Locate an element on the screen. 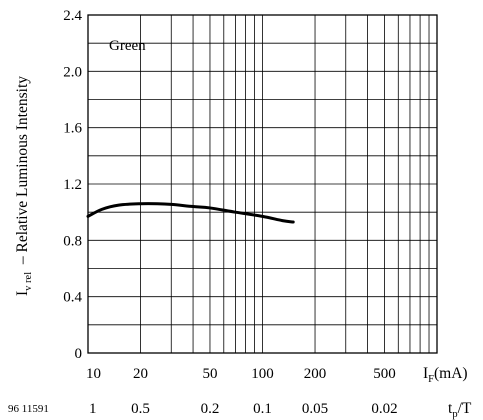 The height and width of the screenshot is (420, 483). document-id: 96 11591 is located at coordinates (28, 409).